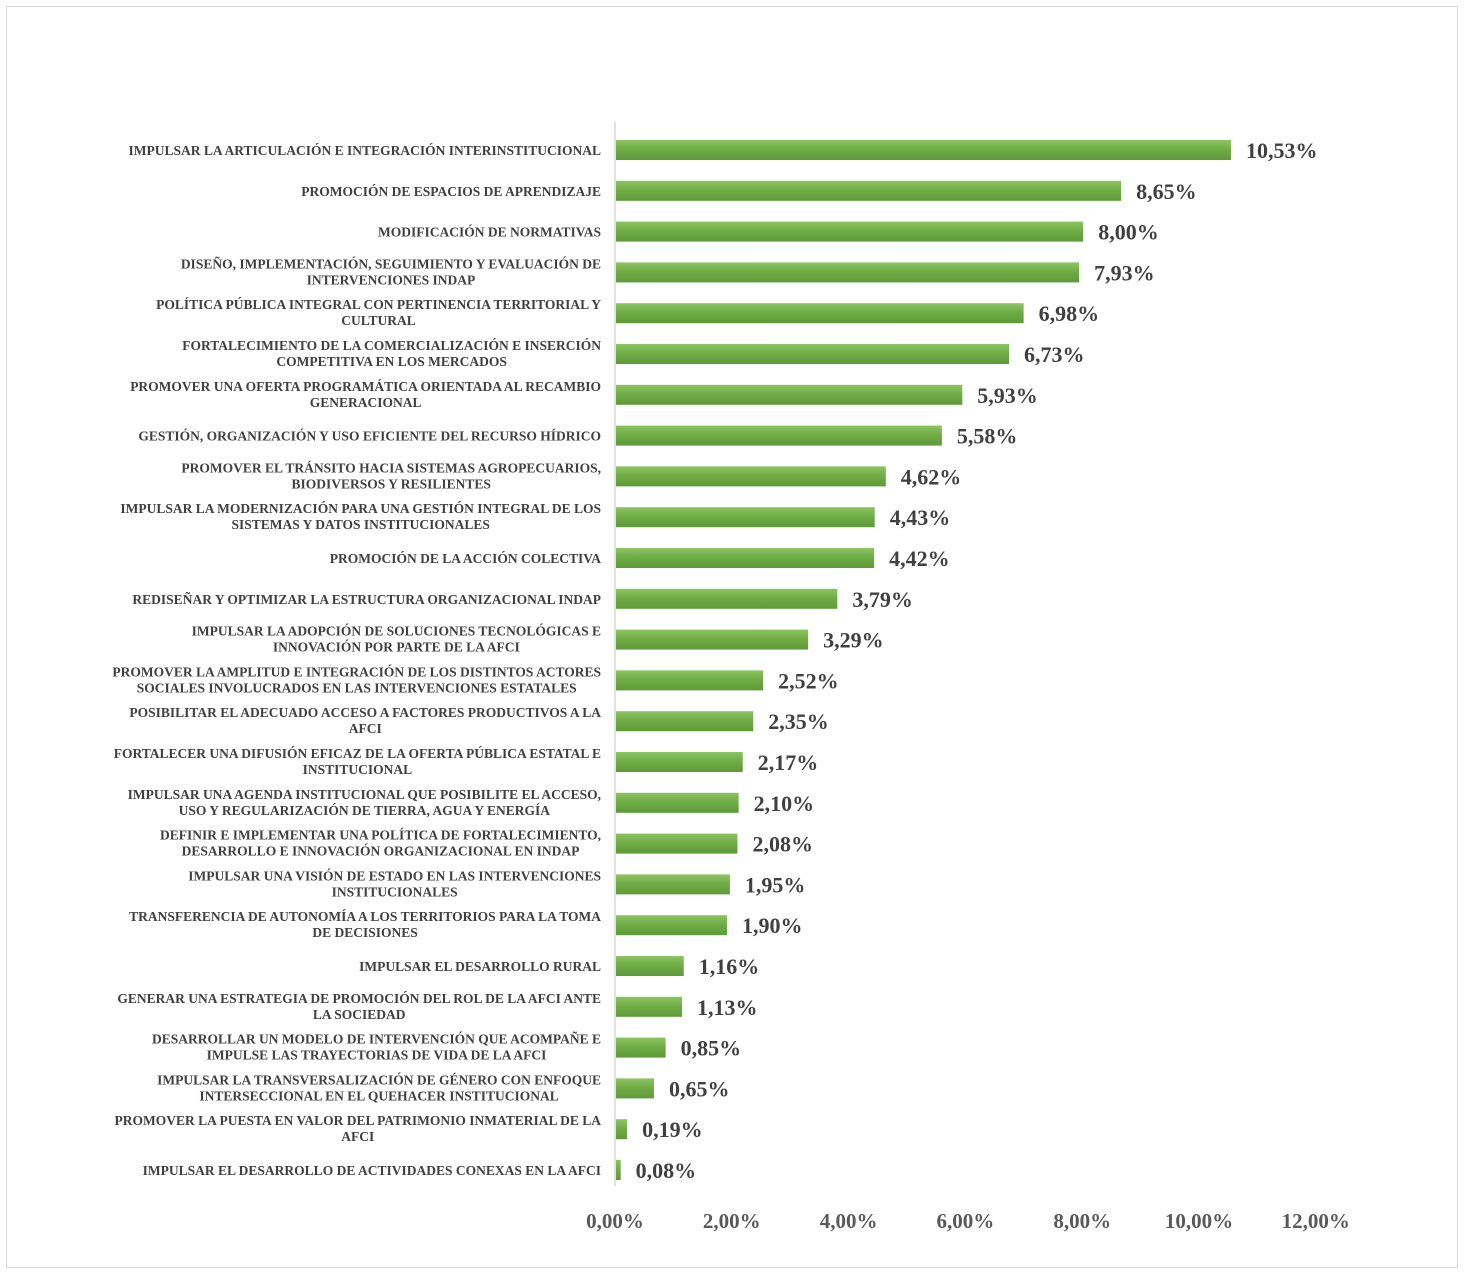 This screenshot has width=1465, height=1274. I want to click on x-axis-ticks: 0,00% 2,00% 4,00% 6,00% 8,00% 10,00% 12,00%, so click(968, 1221).